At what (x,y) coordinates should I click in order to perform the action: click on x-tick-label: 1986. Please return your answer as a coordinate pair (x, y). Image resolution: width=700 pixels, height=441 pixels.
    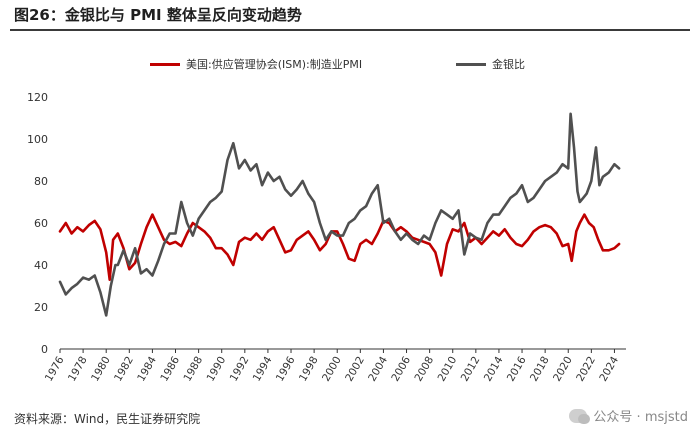
    Looking at the image, I should click on (170, 368).